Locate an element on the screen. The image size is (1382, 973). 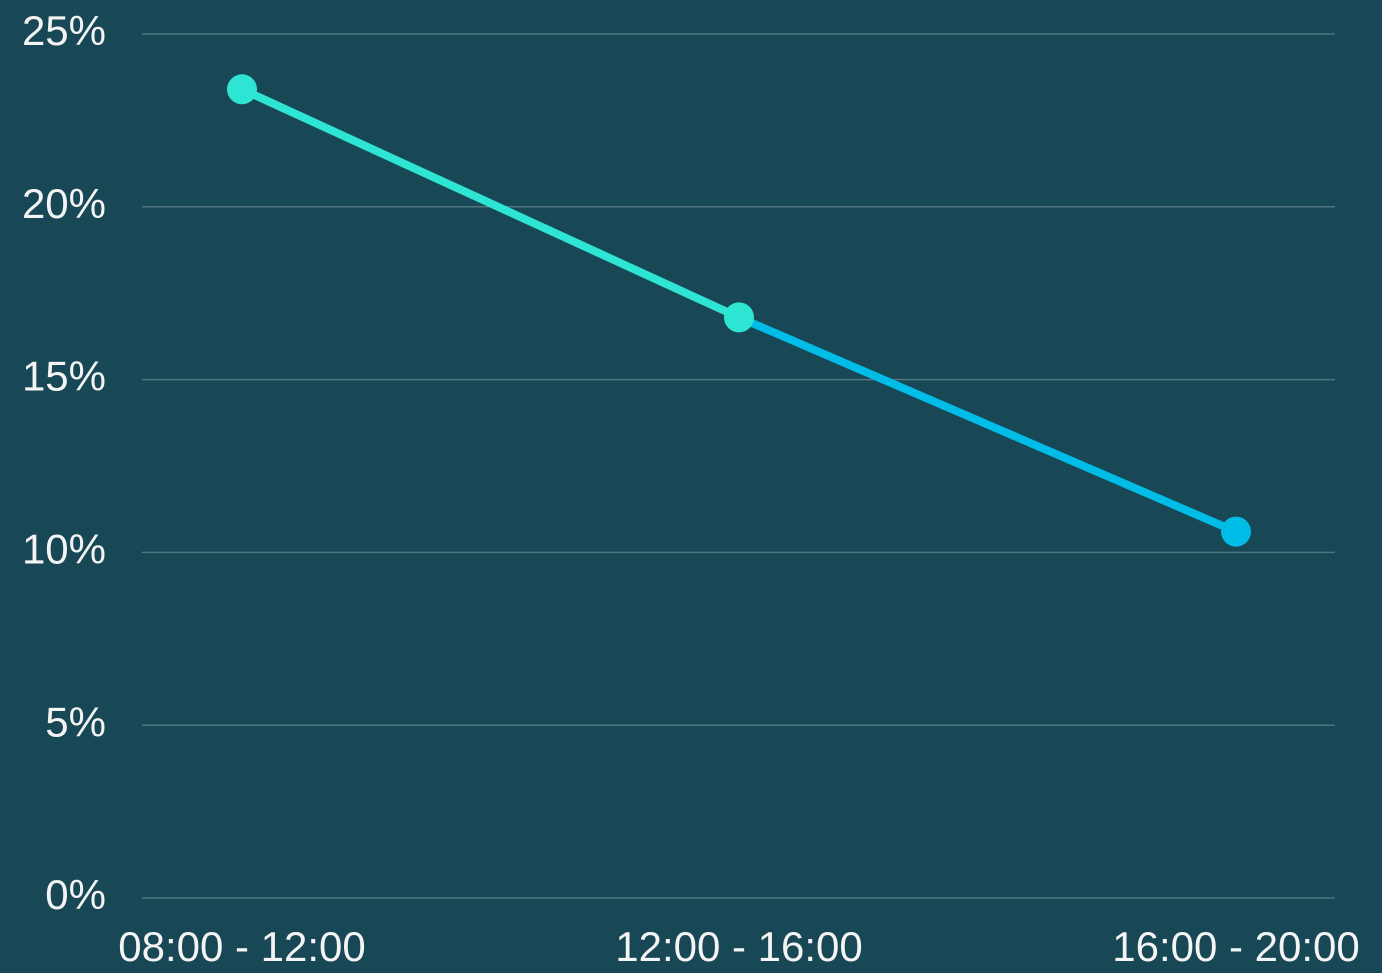
y-tick-label: 25% is located at coordinates (64, 30).